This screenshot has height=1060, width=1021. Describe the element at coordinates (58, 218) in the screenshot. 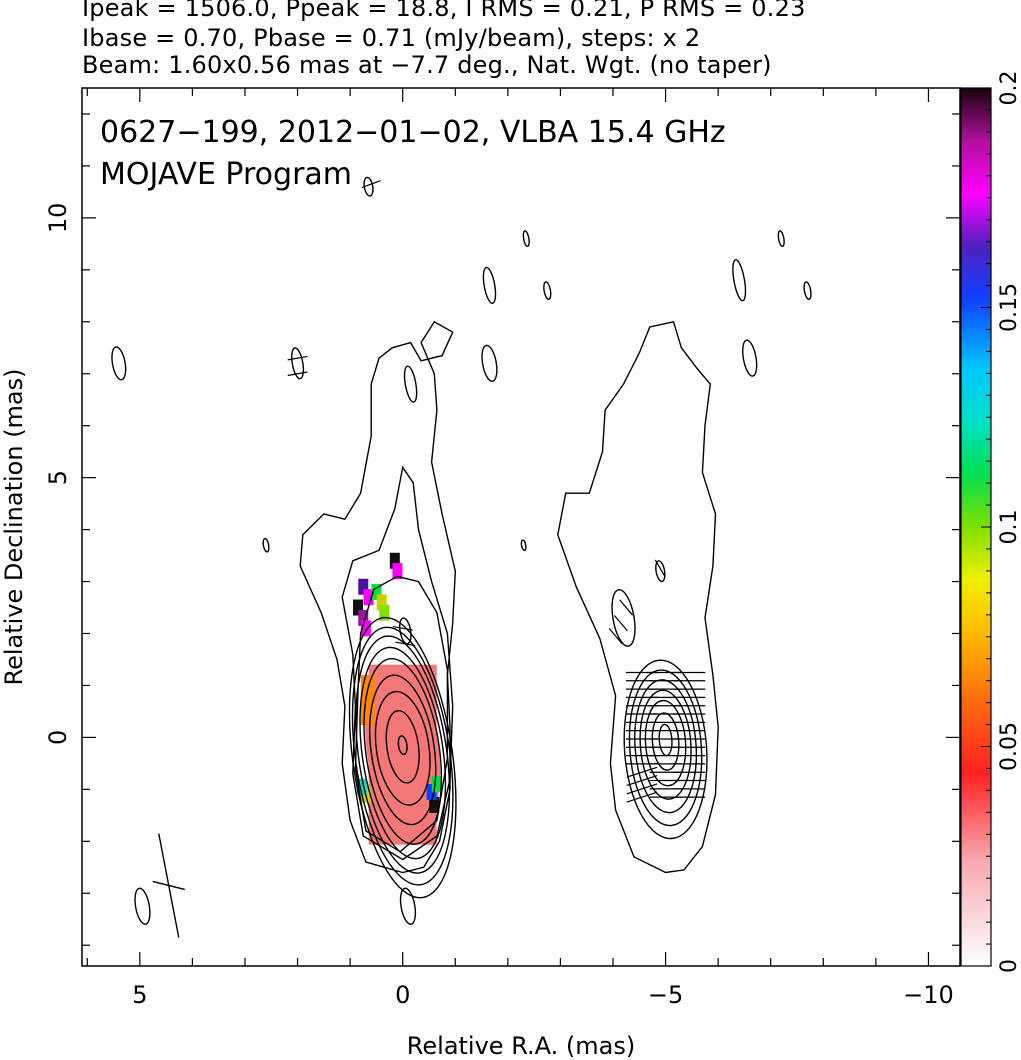

I see `y-tick-label: 10` at that location.